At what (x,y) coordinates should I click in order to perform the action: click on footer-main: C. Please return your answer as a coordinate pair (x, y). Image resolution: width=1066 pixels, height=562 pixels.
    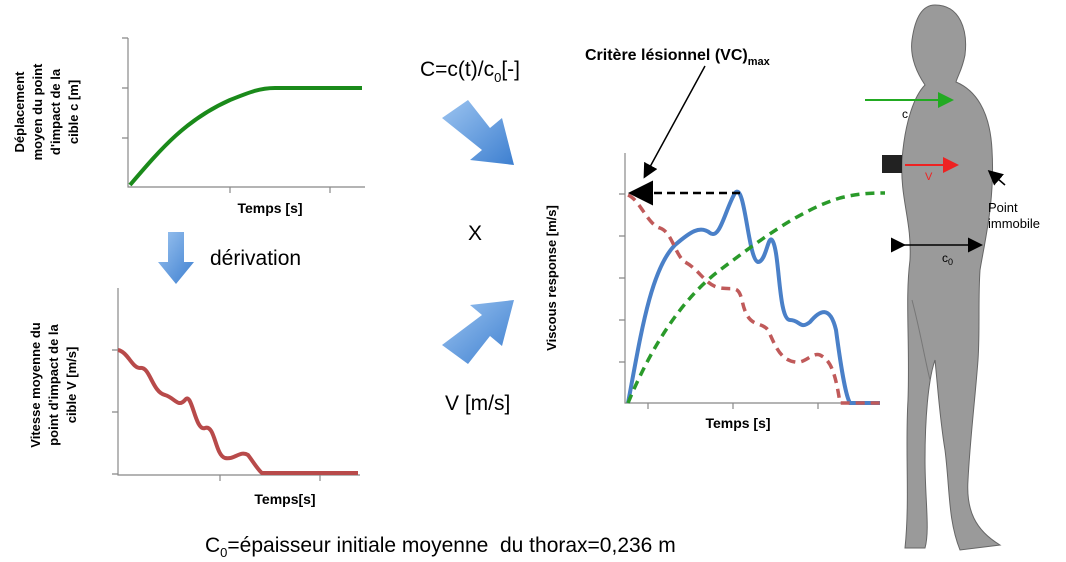
    Looking at the image, I should click on (212, 545).